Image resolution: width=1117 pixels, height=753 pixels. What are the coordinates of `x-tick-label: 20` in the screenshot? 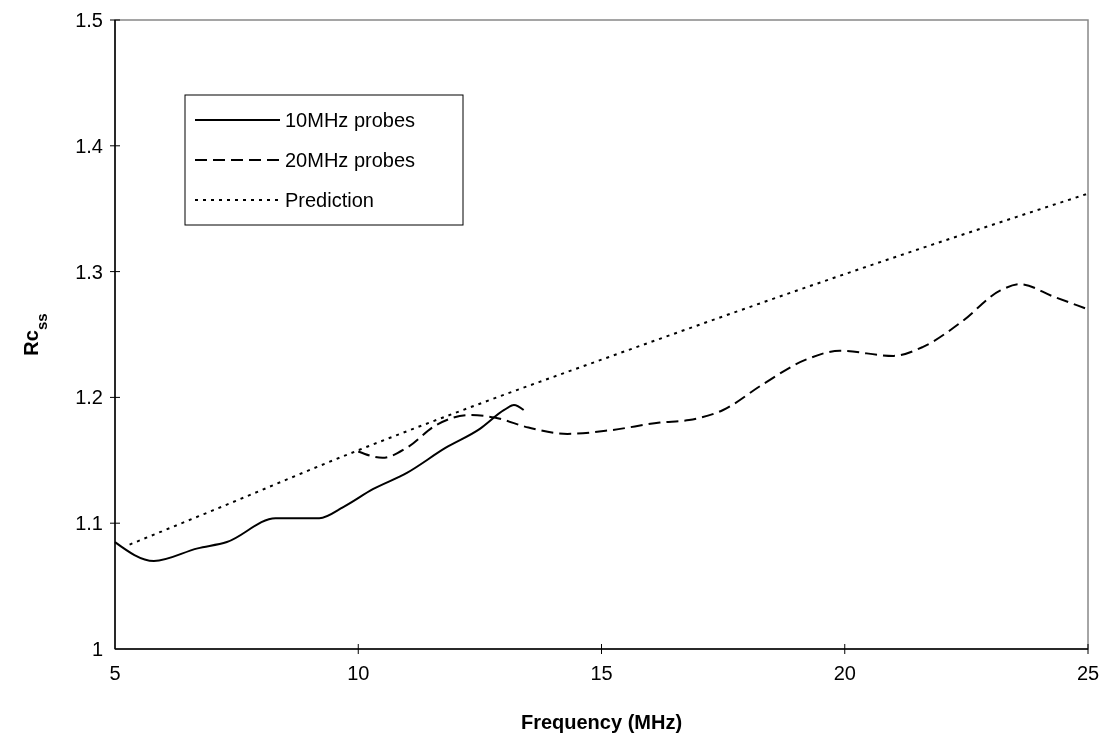 It's located at (844, 673).